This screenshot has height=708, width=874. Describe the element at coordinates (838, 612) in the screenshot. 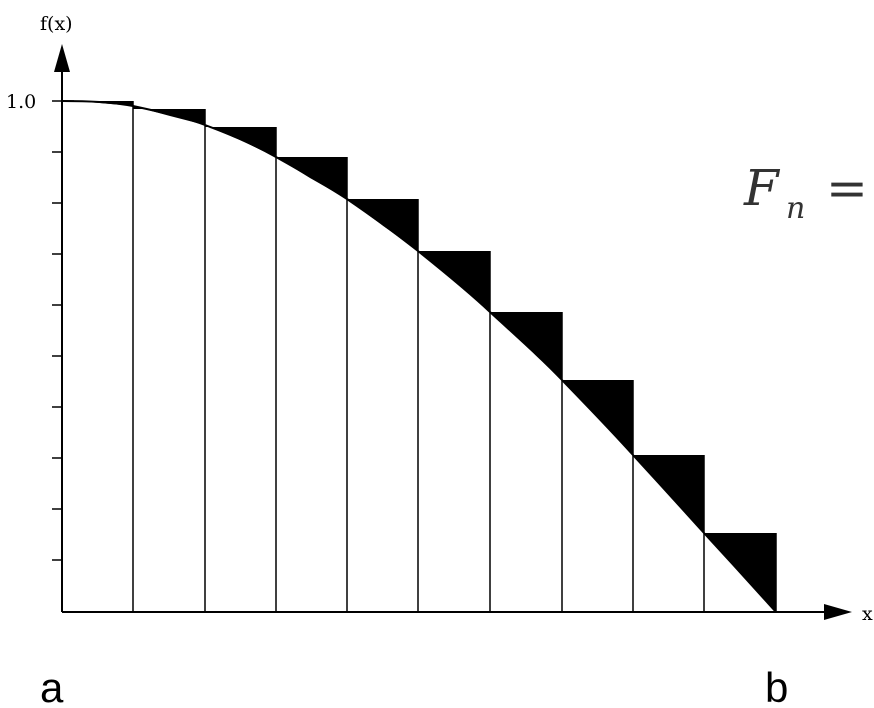

I see `x-axis-arrow-icon` at that location.